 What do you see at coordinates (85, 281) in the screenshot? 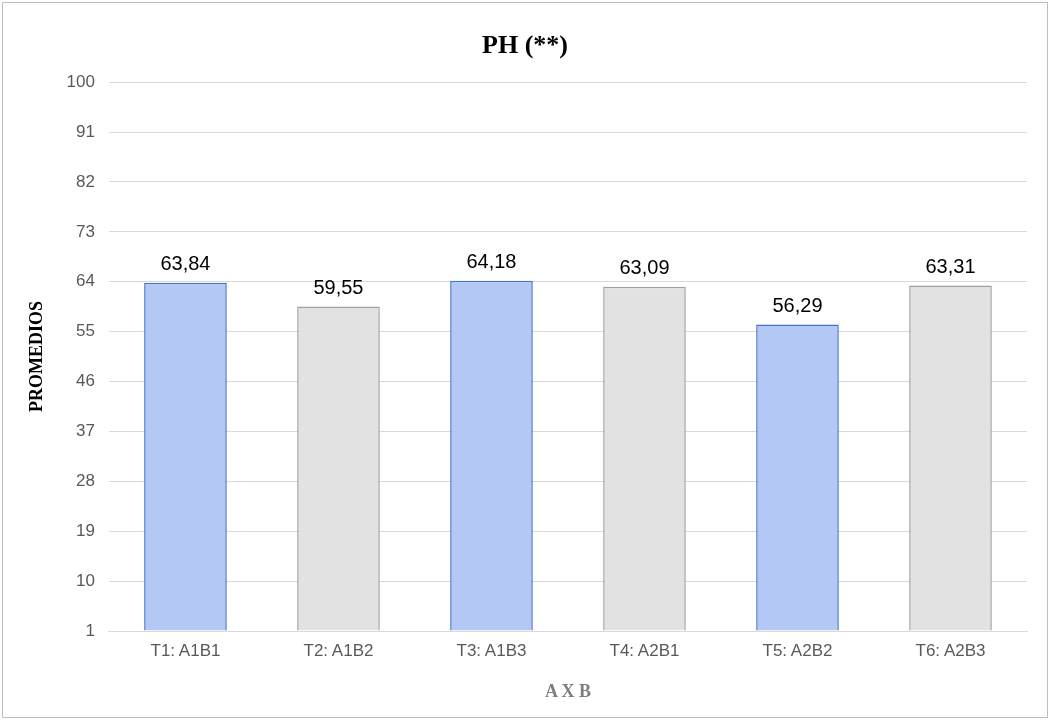
I see `y-tick-label: 64` at bounding box center [85, 281].